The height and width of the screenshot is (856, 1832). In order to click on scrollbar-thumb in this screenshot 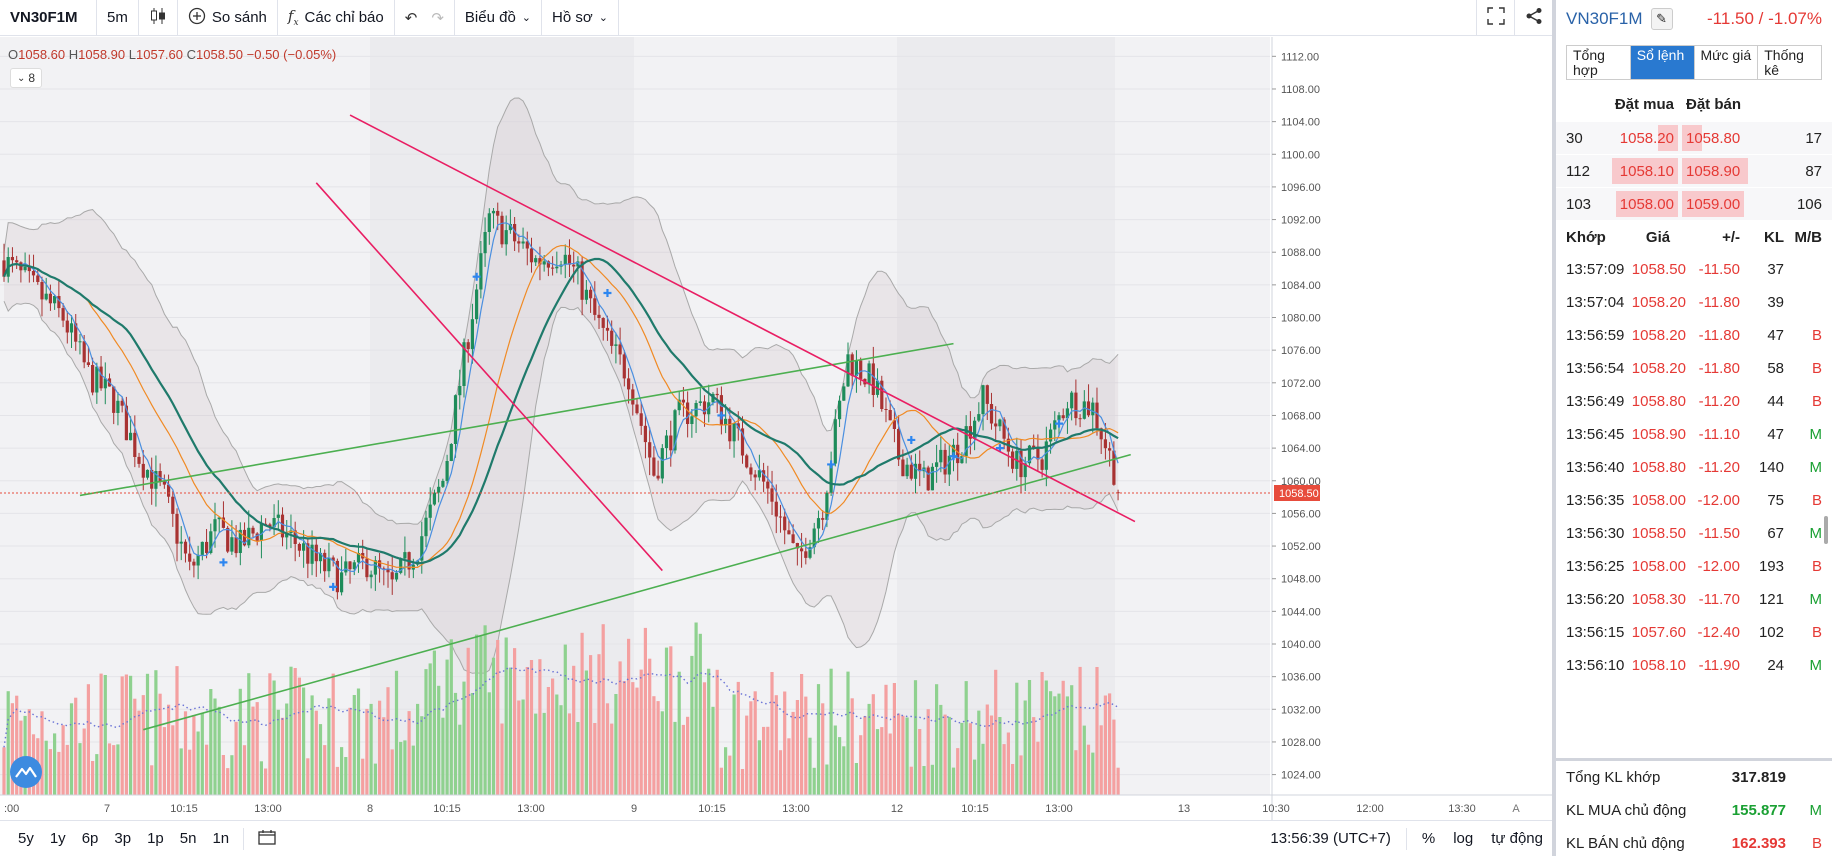, I will do `click(1826, 530)`.